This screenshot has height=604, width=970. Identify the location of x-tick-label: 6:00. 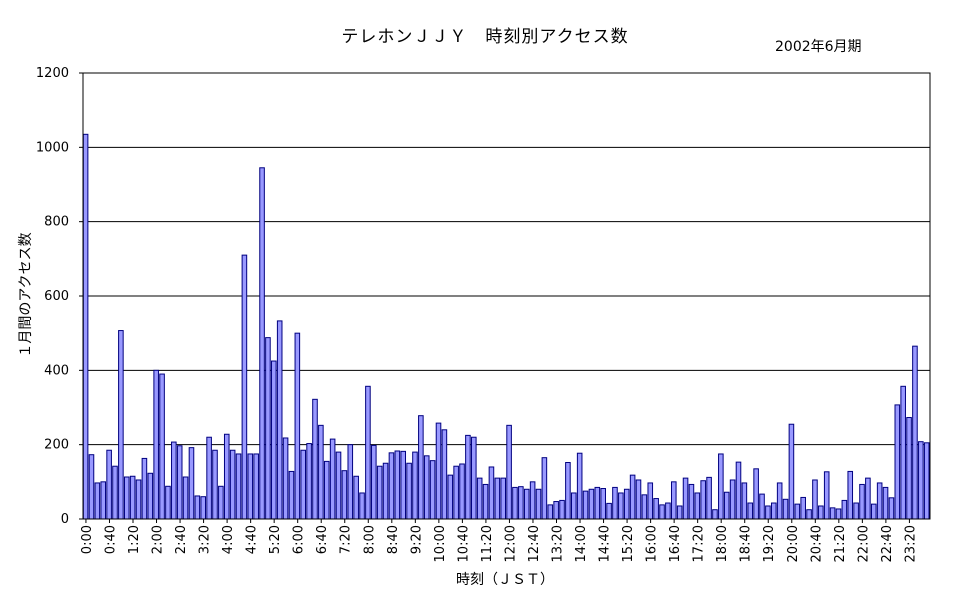
(299, 539).